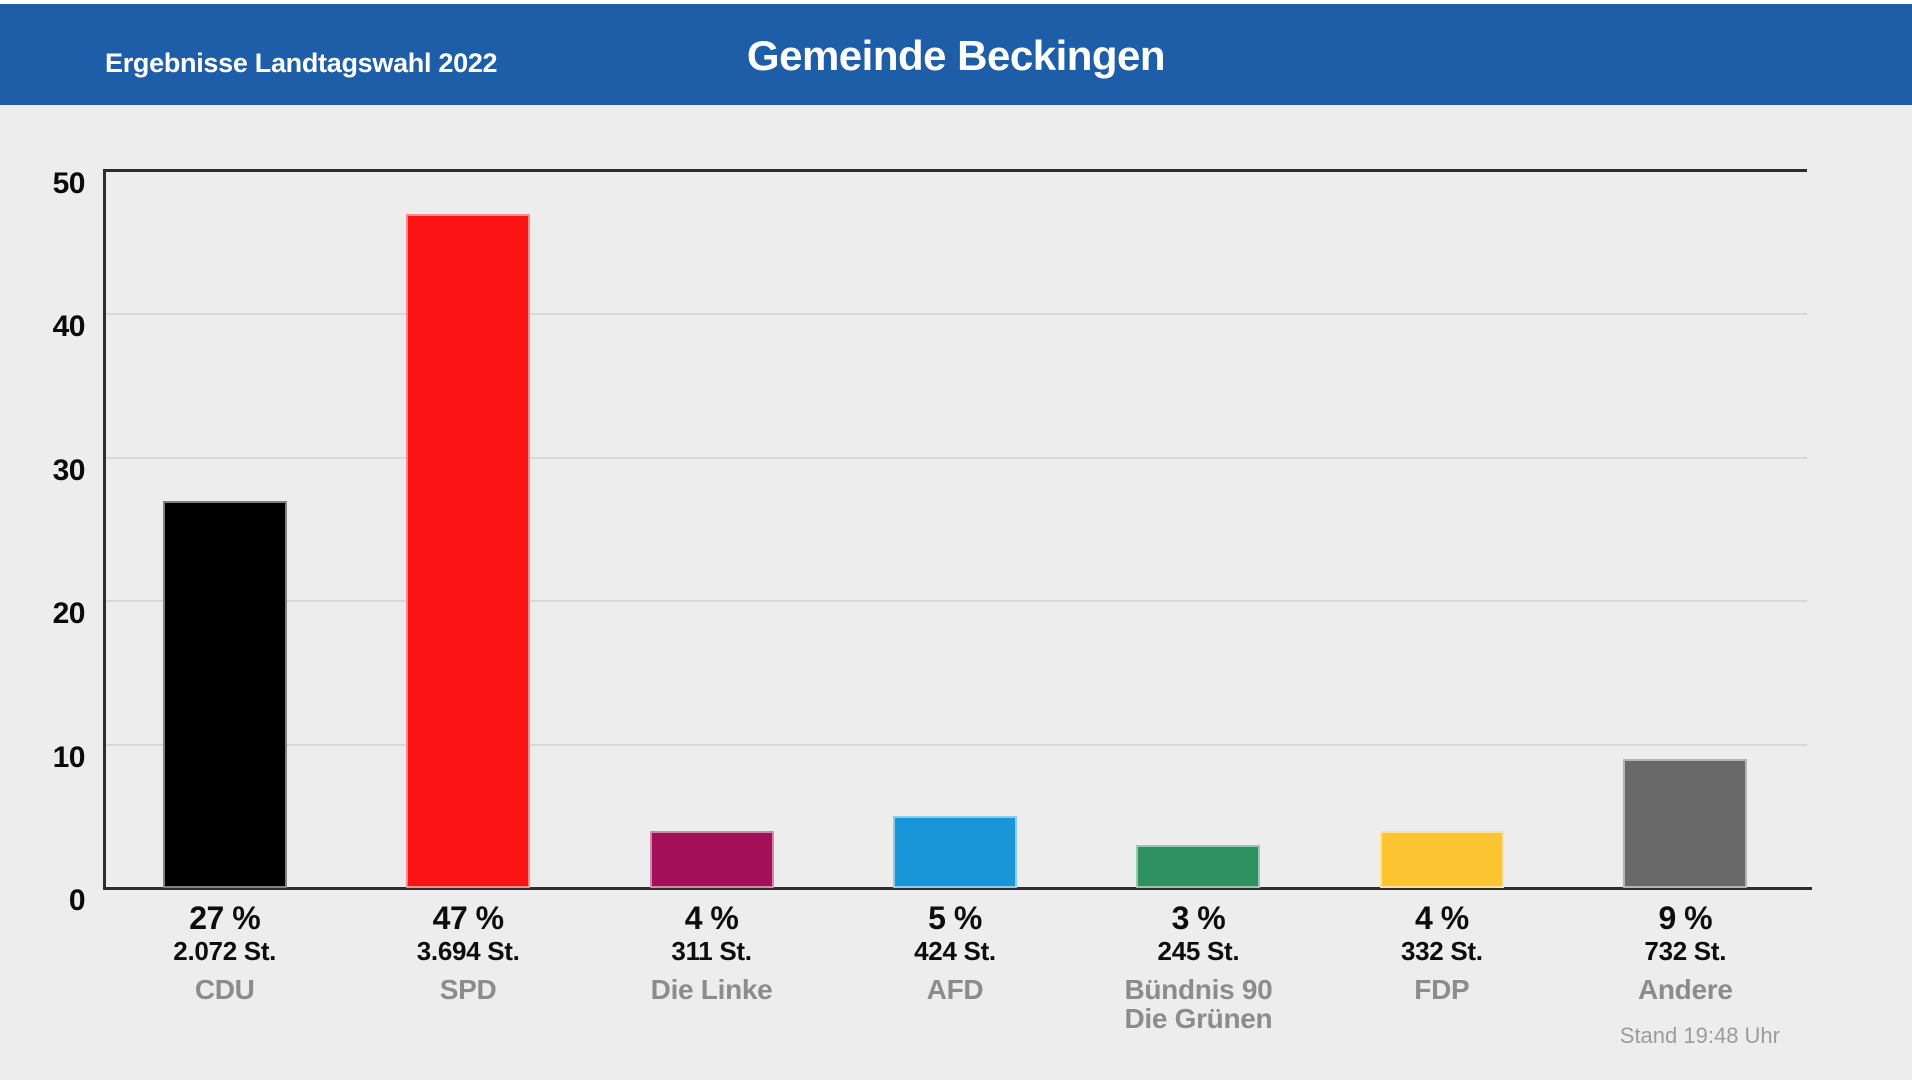 The width and height of the screenshot is (1912, 1080). What do you see at coordinates (69, 613) in the screenshot?
I see `y-tick-label-20: 20` at bounding box center [69, 613].